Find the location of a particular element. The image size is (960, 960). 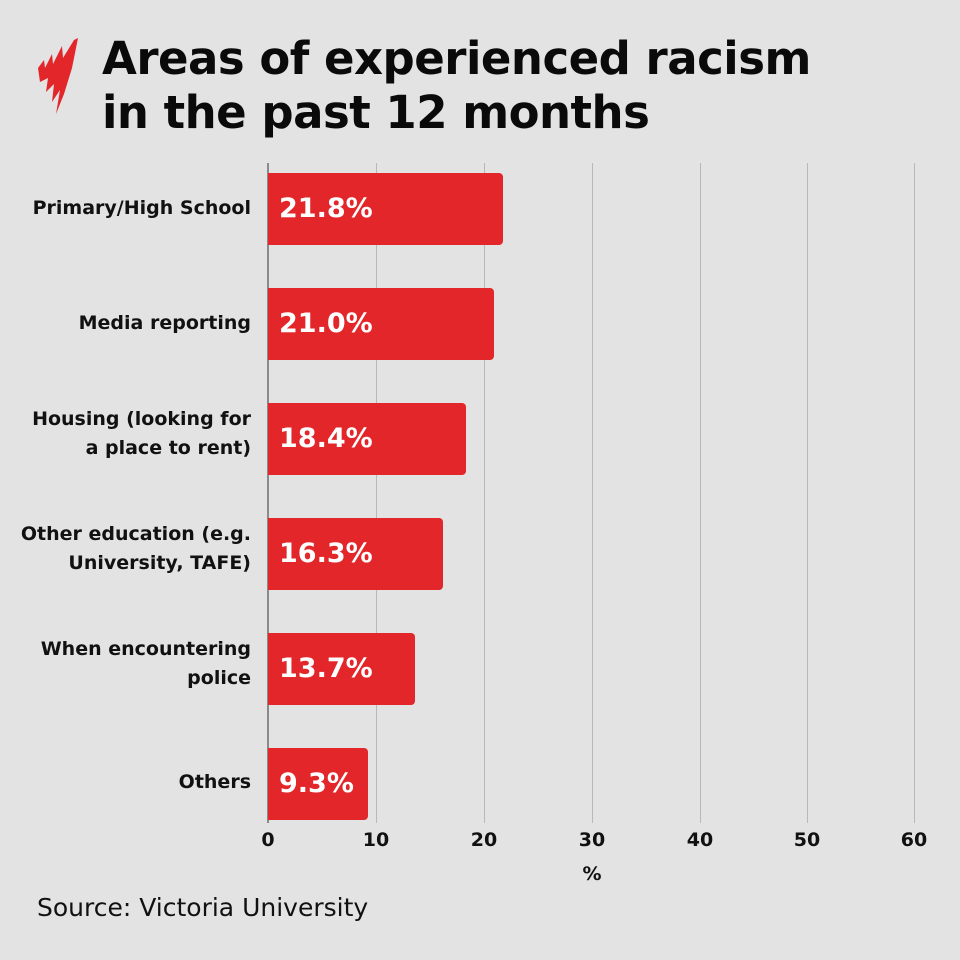

category-label: Others is located at coordinates (214, 782).